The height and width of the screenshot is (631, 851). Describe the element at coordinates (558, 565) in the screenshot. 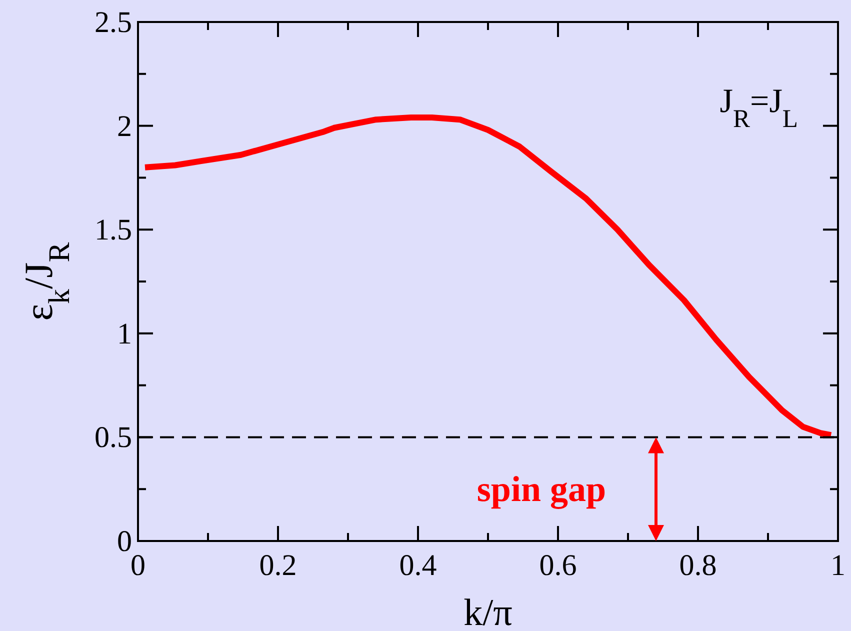

I see `x-tick-label: 0.6` at that location.